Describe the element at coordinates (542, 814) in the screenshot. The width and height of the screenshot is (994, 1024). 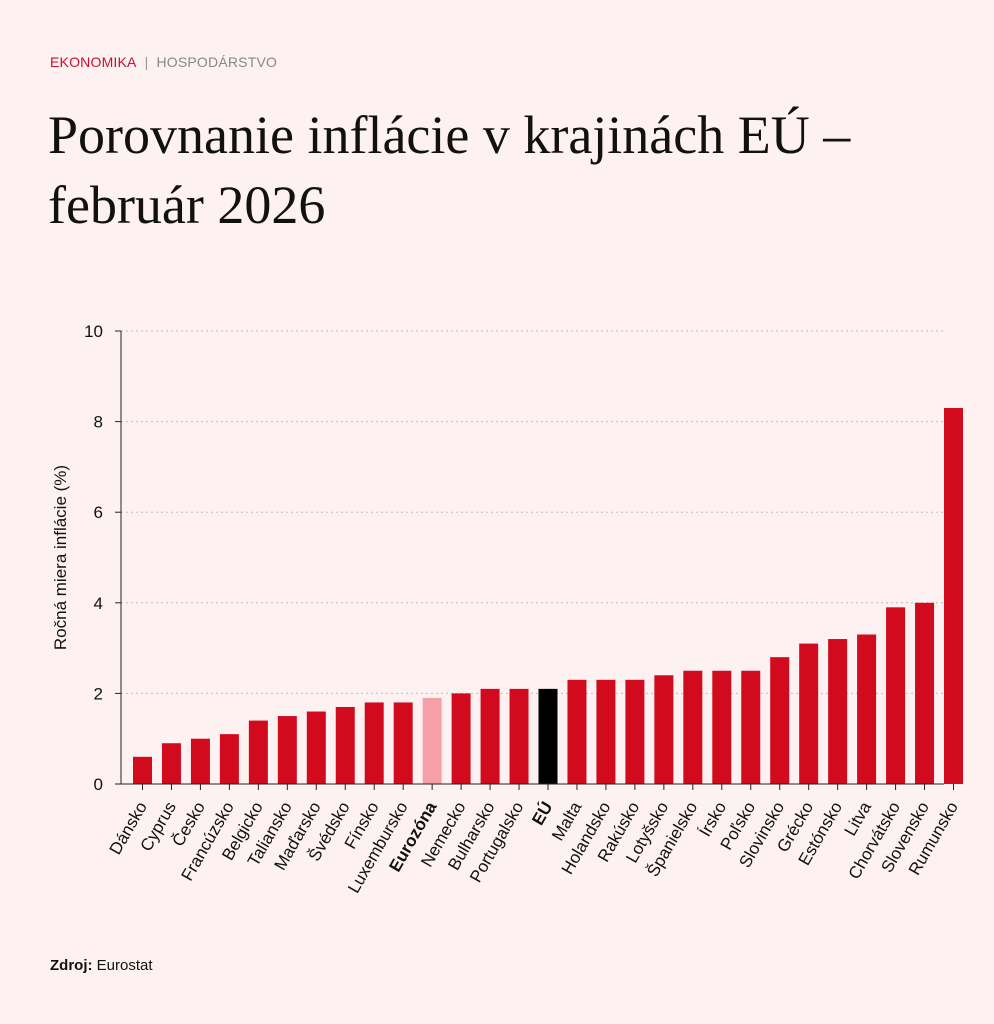
I see `x-tick-label: EÚ` at that location.